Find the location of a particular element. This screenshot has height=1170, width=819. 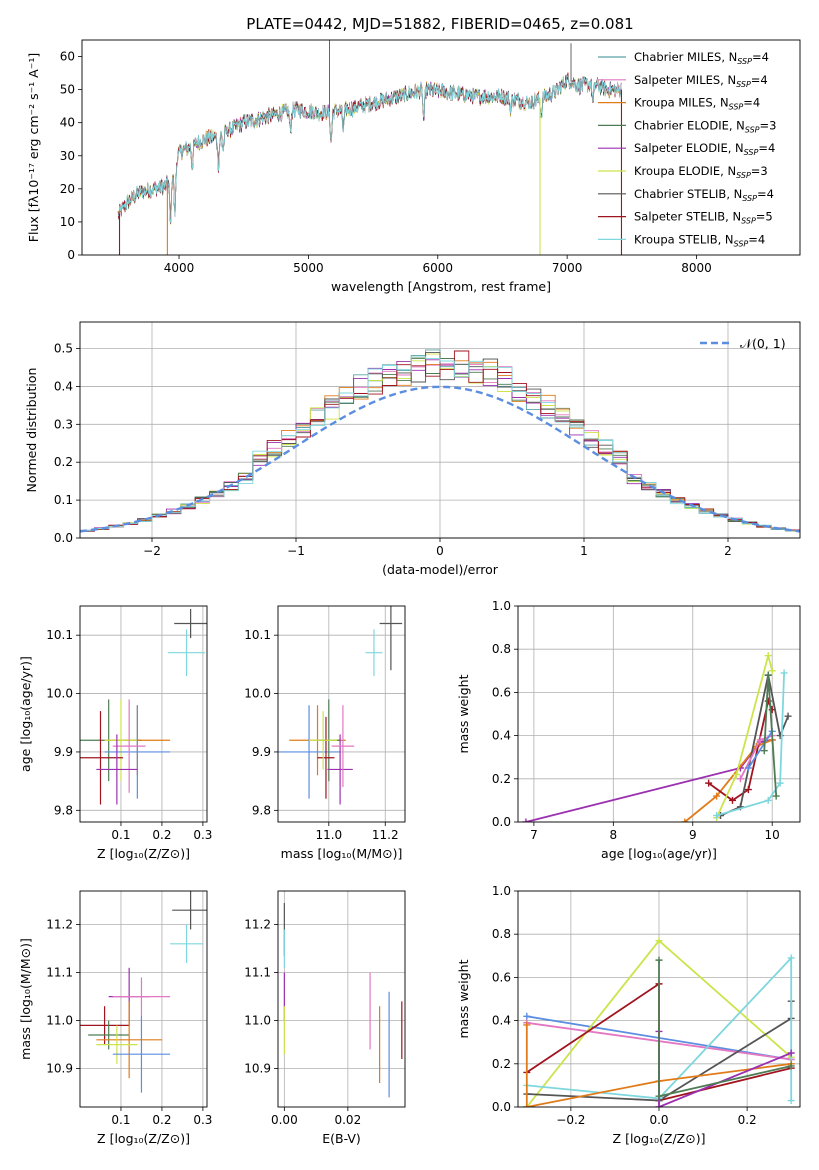

y-axis-label: Flux [fλ10⁻¹⁷ erg cm⁻² s⁻¹ A⁻¹] is located at coordinates (33, 147).